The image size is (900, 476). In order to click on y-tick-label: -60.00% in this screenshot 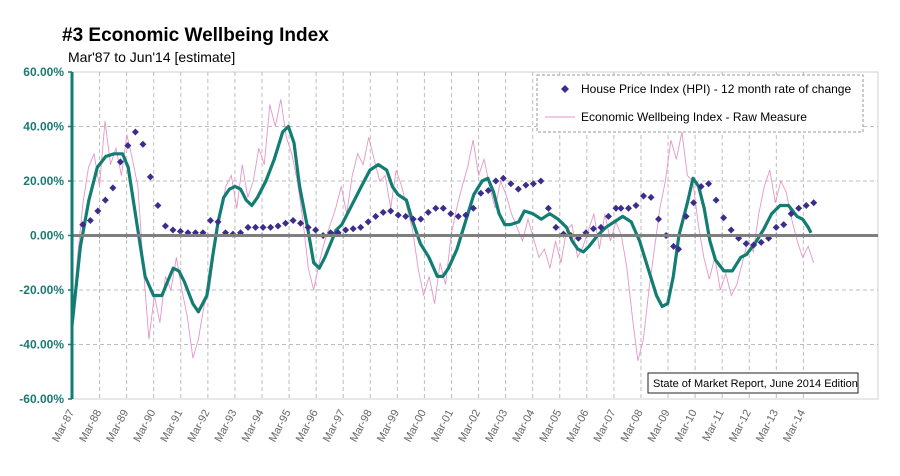, I will do `click(41, 399)`.